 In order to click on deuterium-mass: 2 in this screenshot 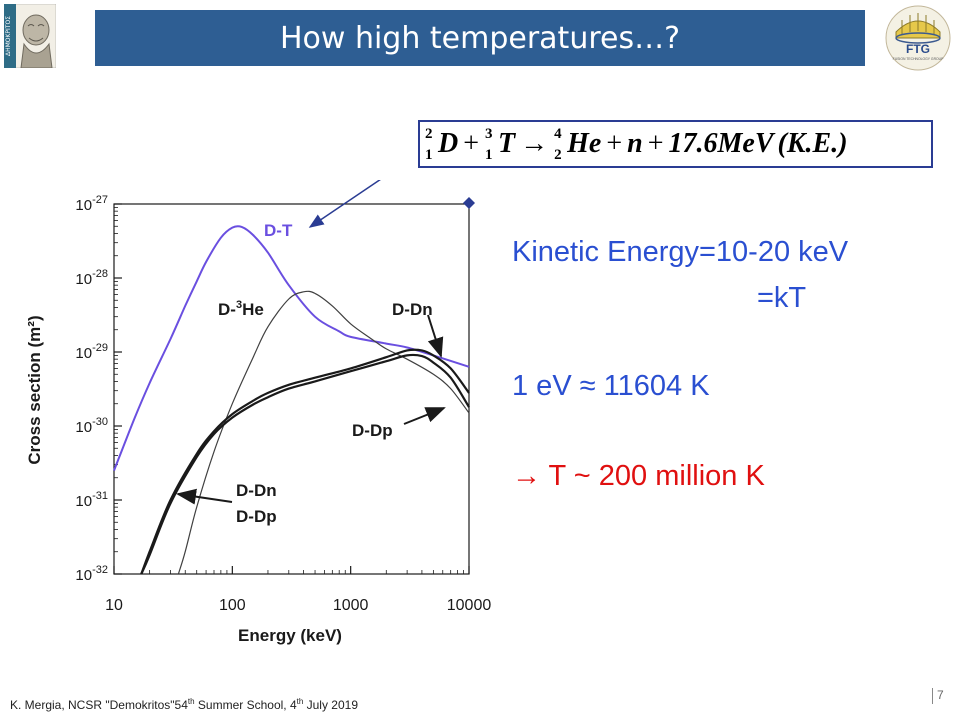, I will do `click(429, 134)`.